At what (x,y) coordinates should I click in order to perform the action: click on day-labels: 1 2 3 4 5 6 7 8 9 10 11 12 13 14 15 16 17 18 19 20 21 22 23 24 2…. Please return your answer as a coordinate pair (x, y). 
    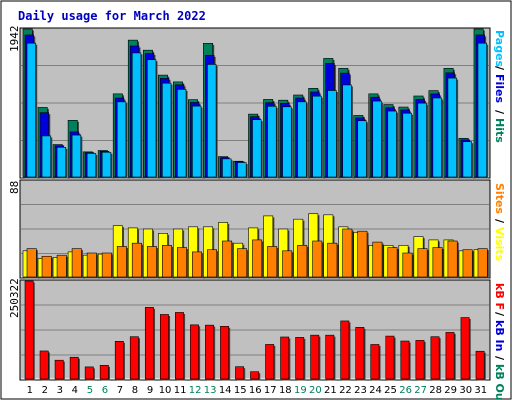
    Looking at the image, I should click on (257, 390).